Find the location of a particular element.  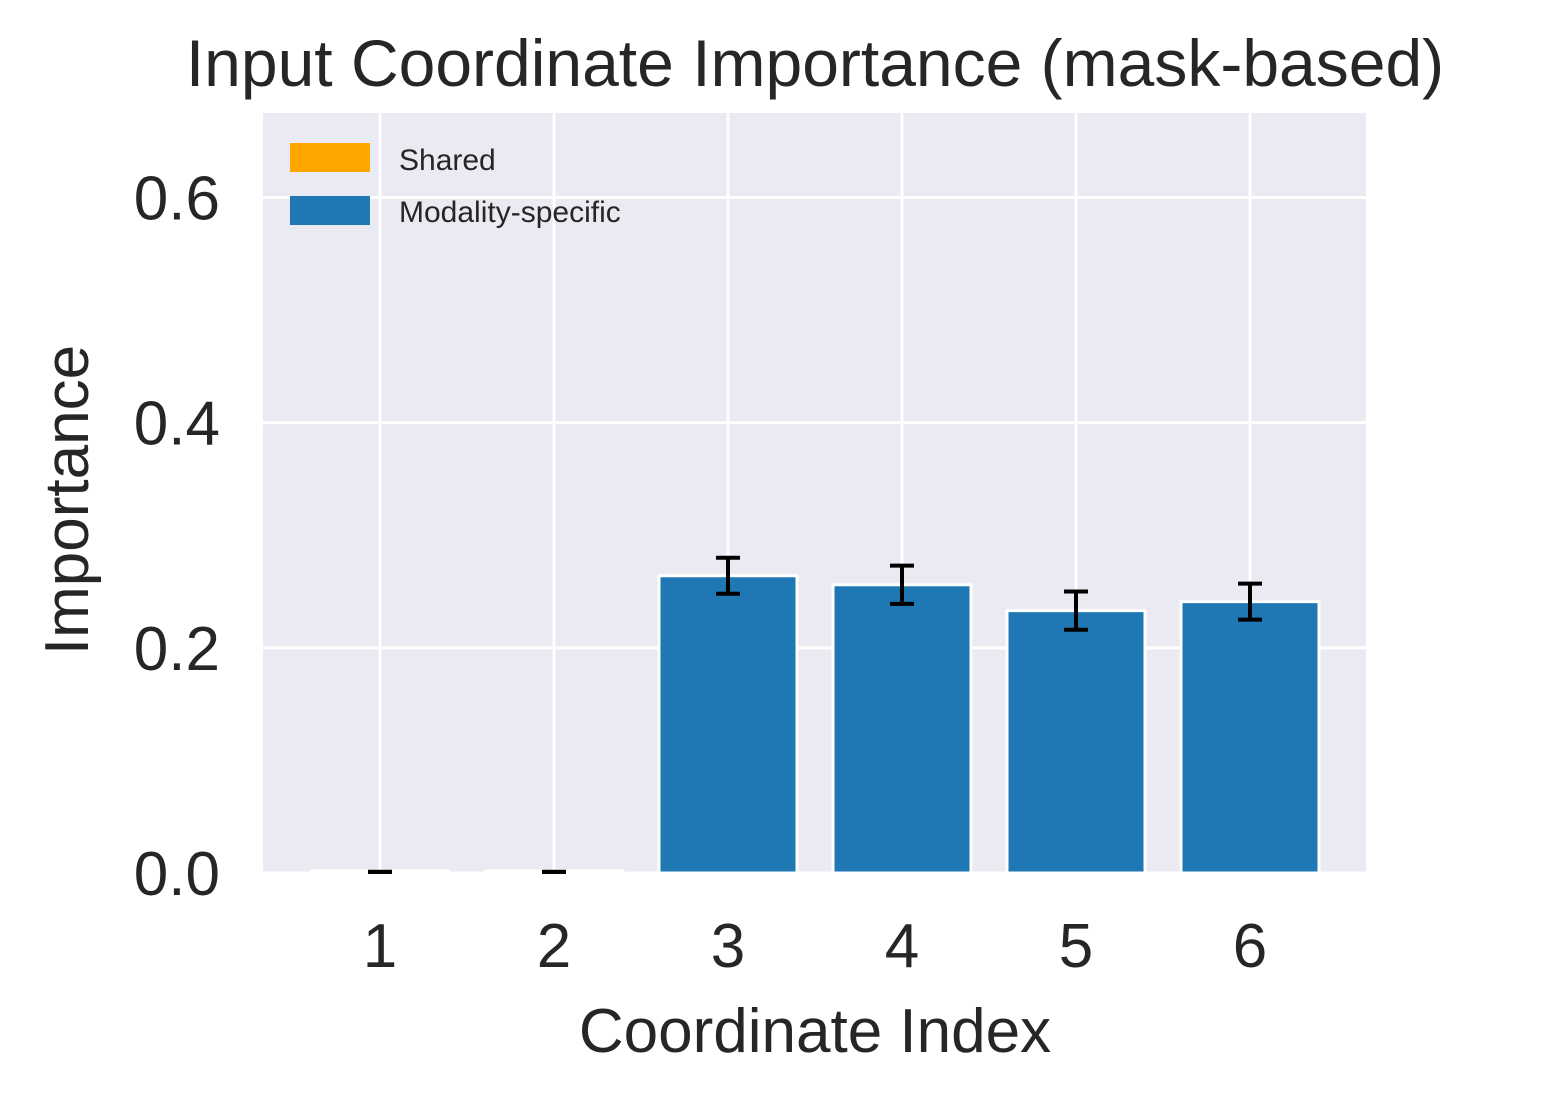

x-tick-labels: 1 2 3 4 5 6 is located at coordinates (815, 946).